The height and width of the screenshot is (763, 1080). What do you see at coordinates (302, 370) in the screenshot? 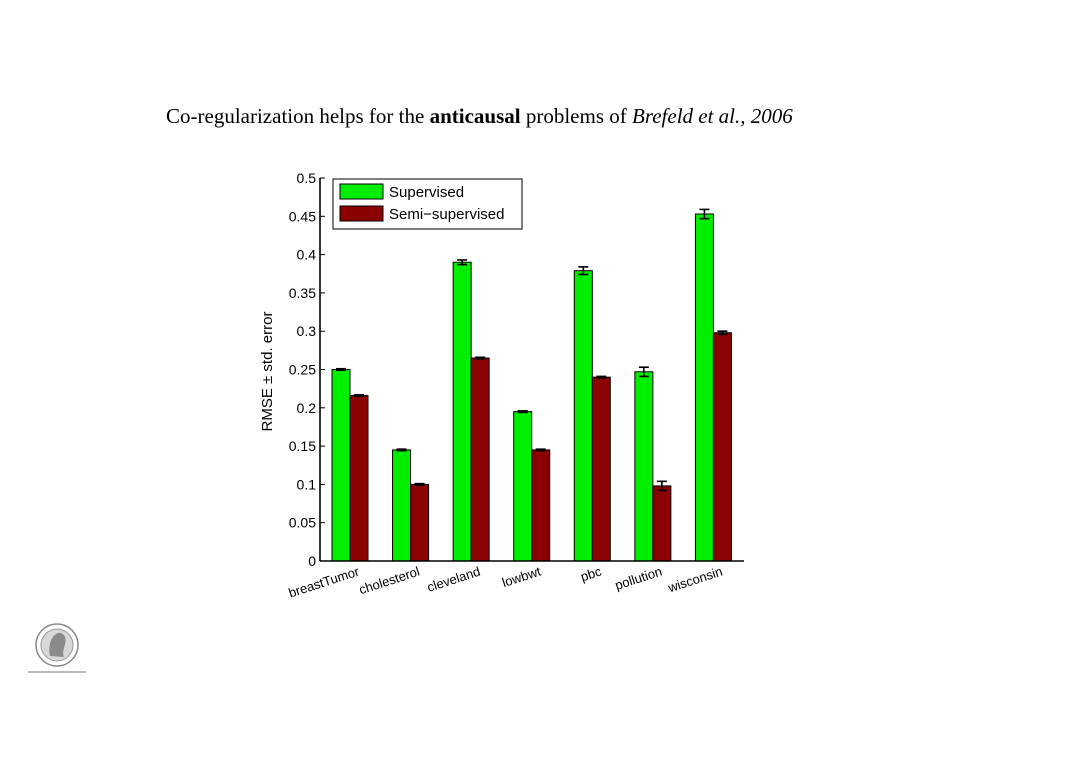
I see `y-tick-label: 0.25` at bounding box center [302, 370].